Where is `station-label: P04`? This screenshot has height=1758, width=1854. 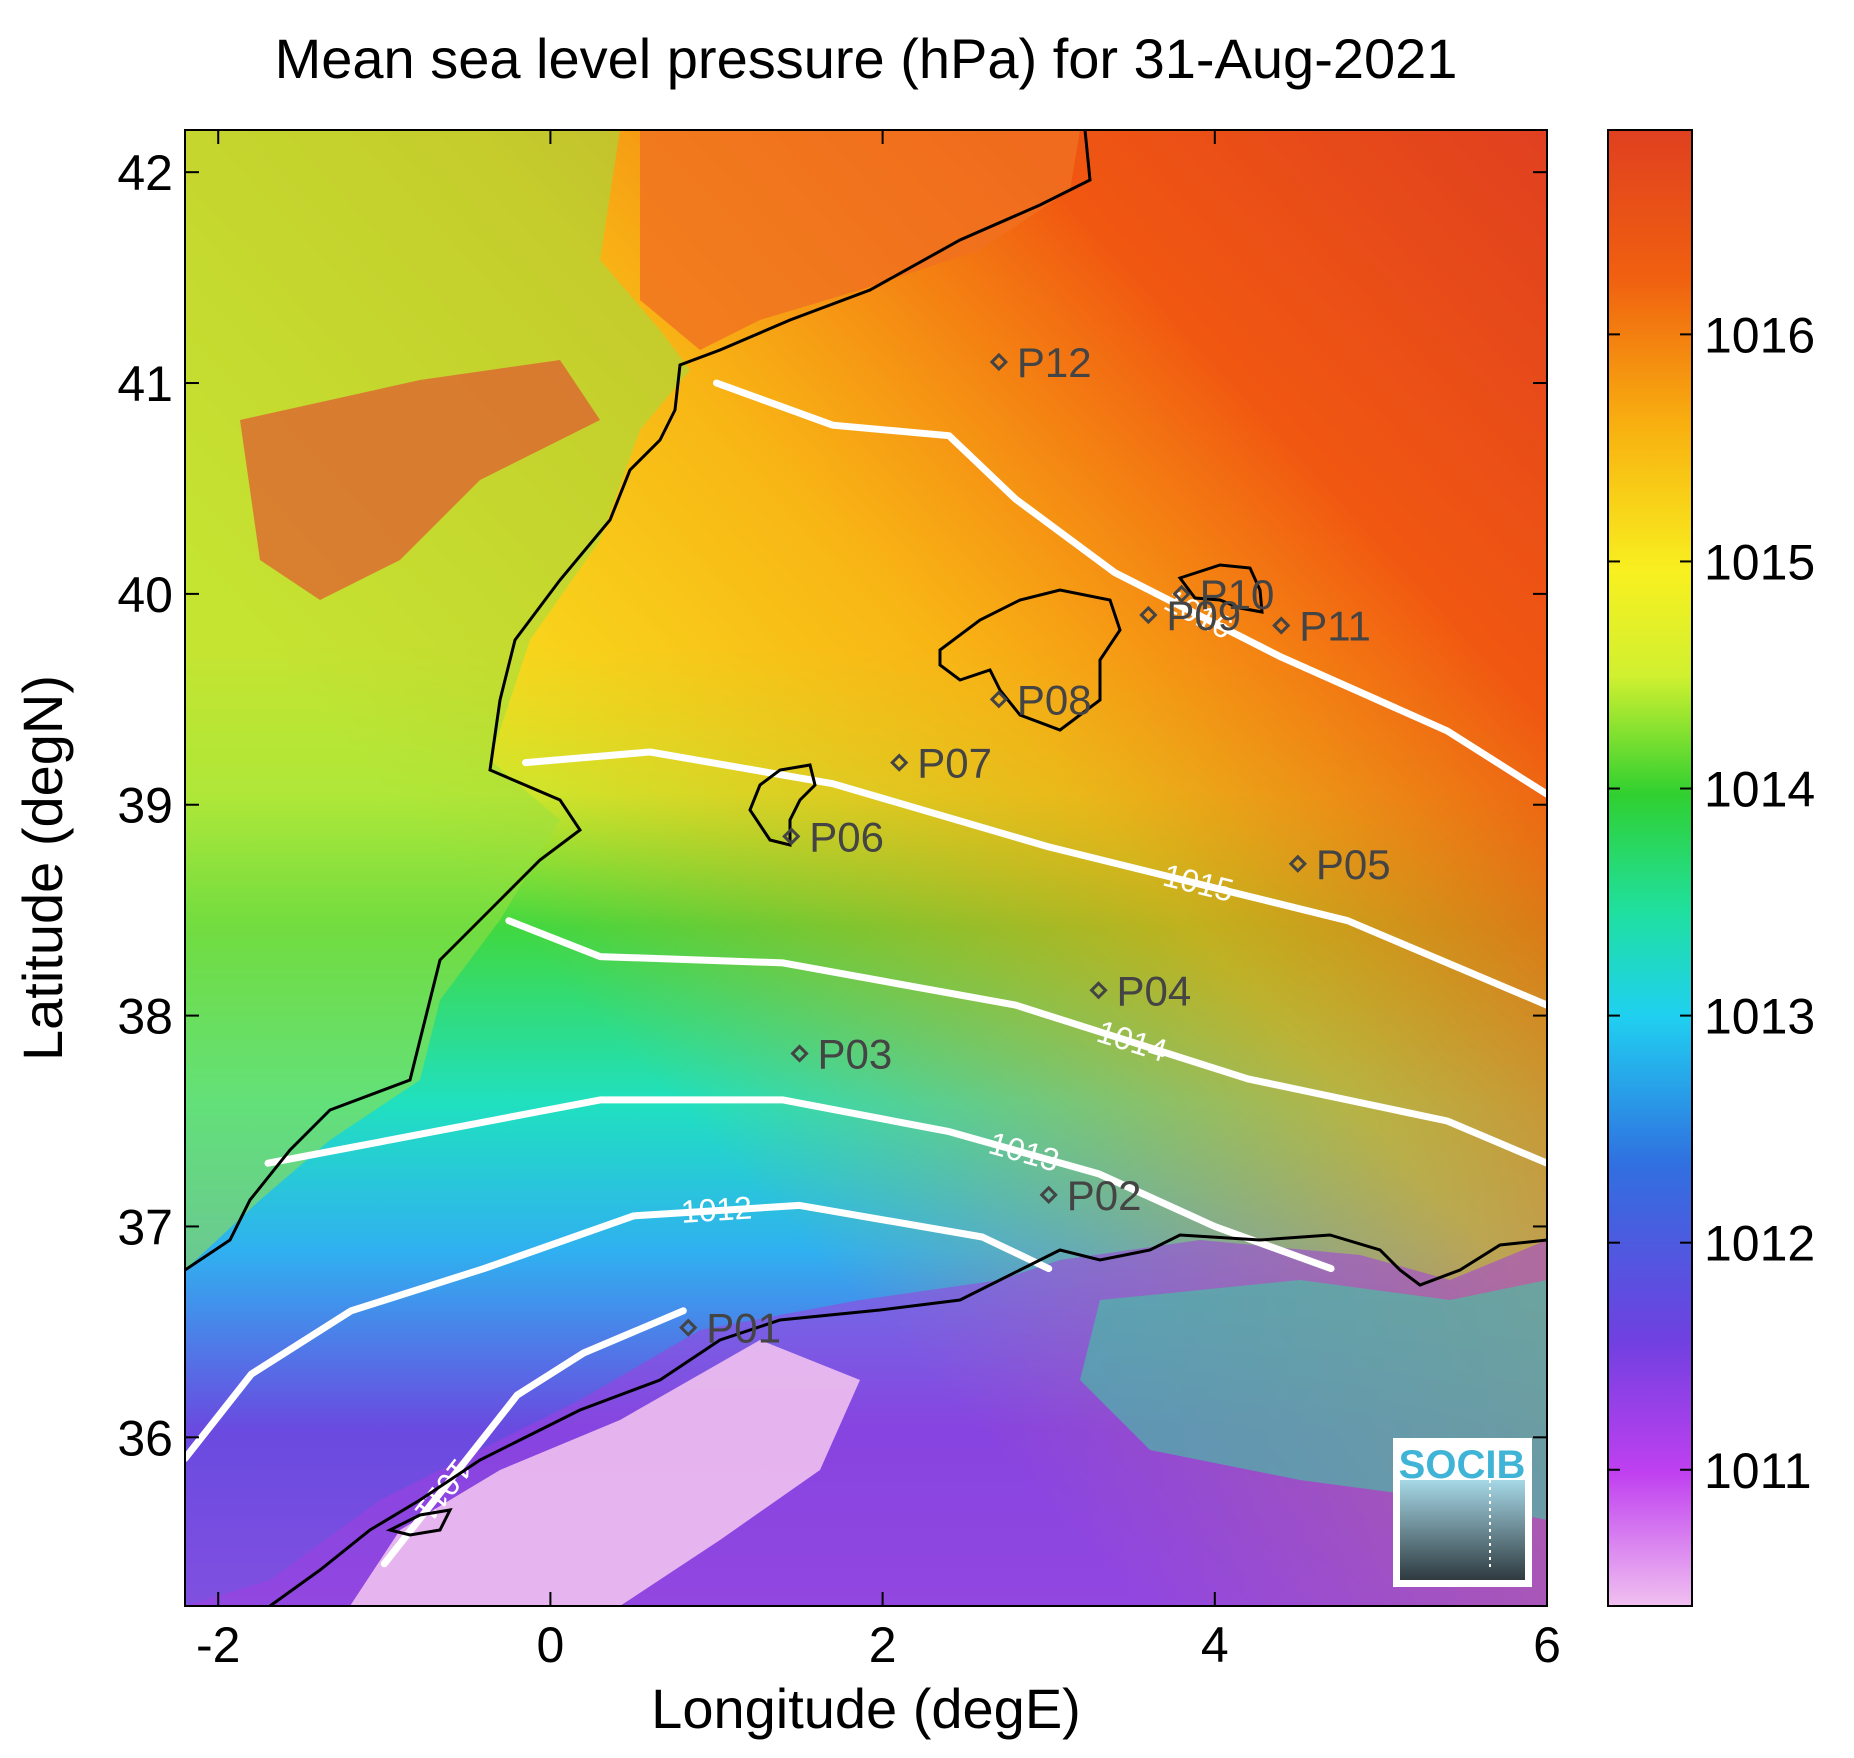
station-label: P04 is located at coordinates (1154, 990).